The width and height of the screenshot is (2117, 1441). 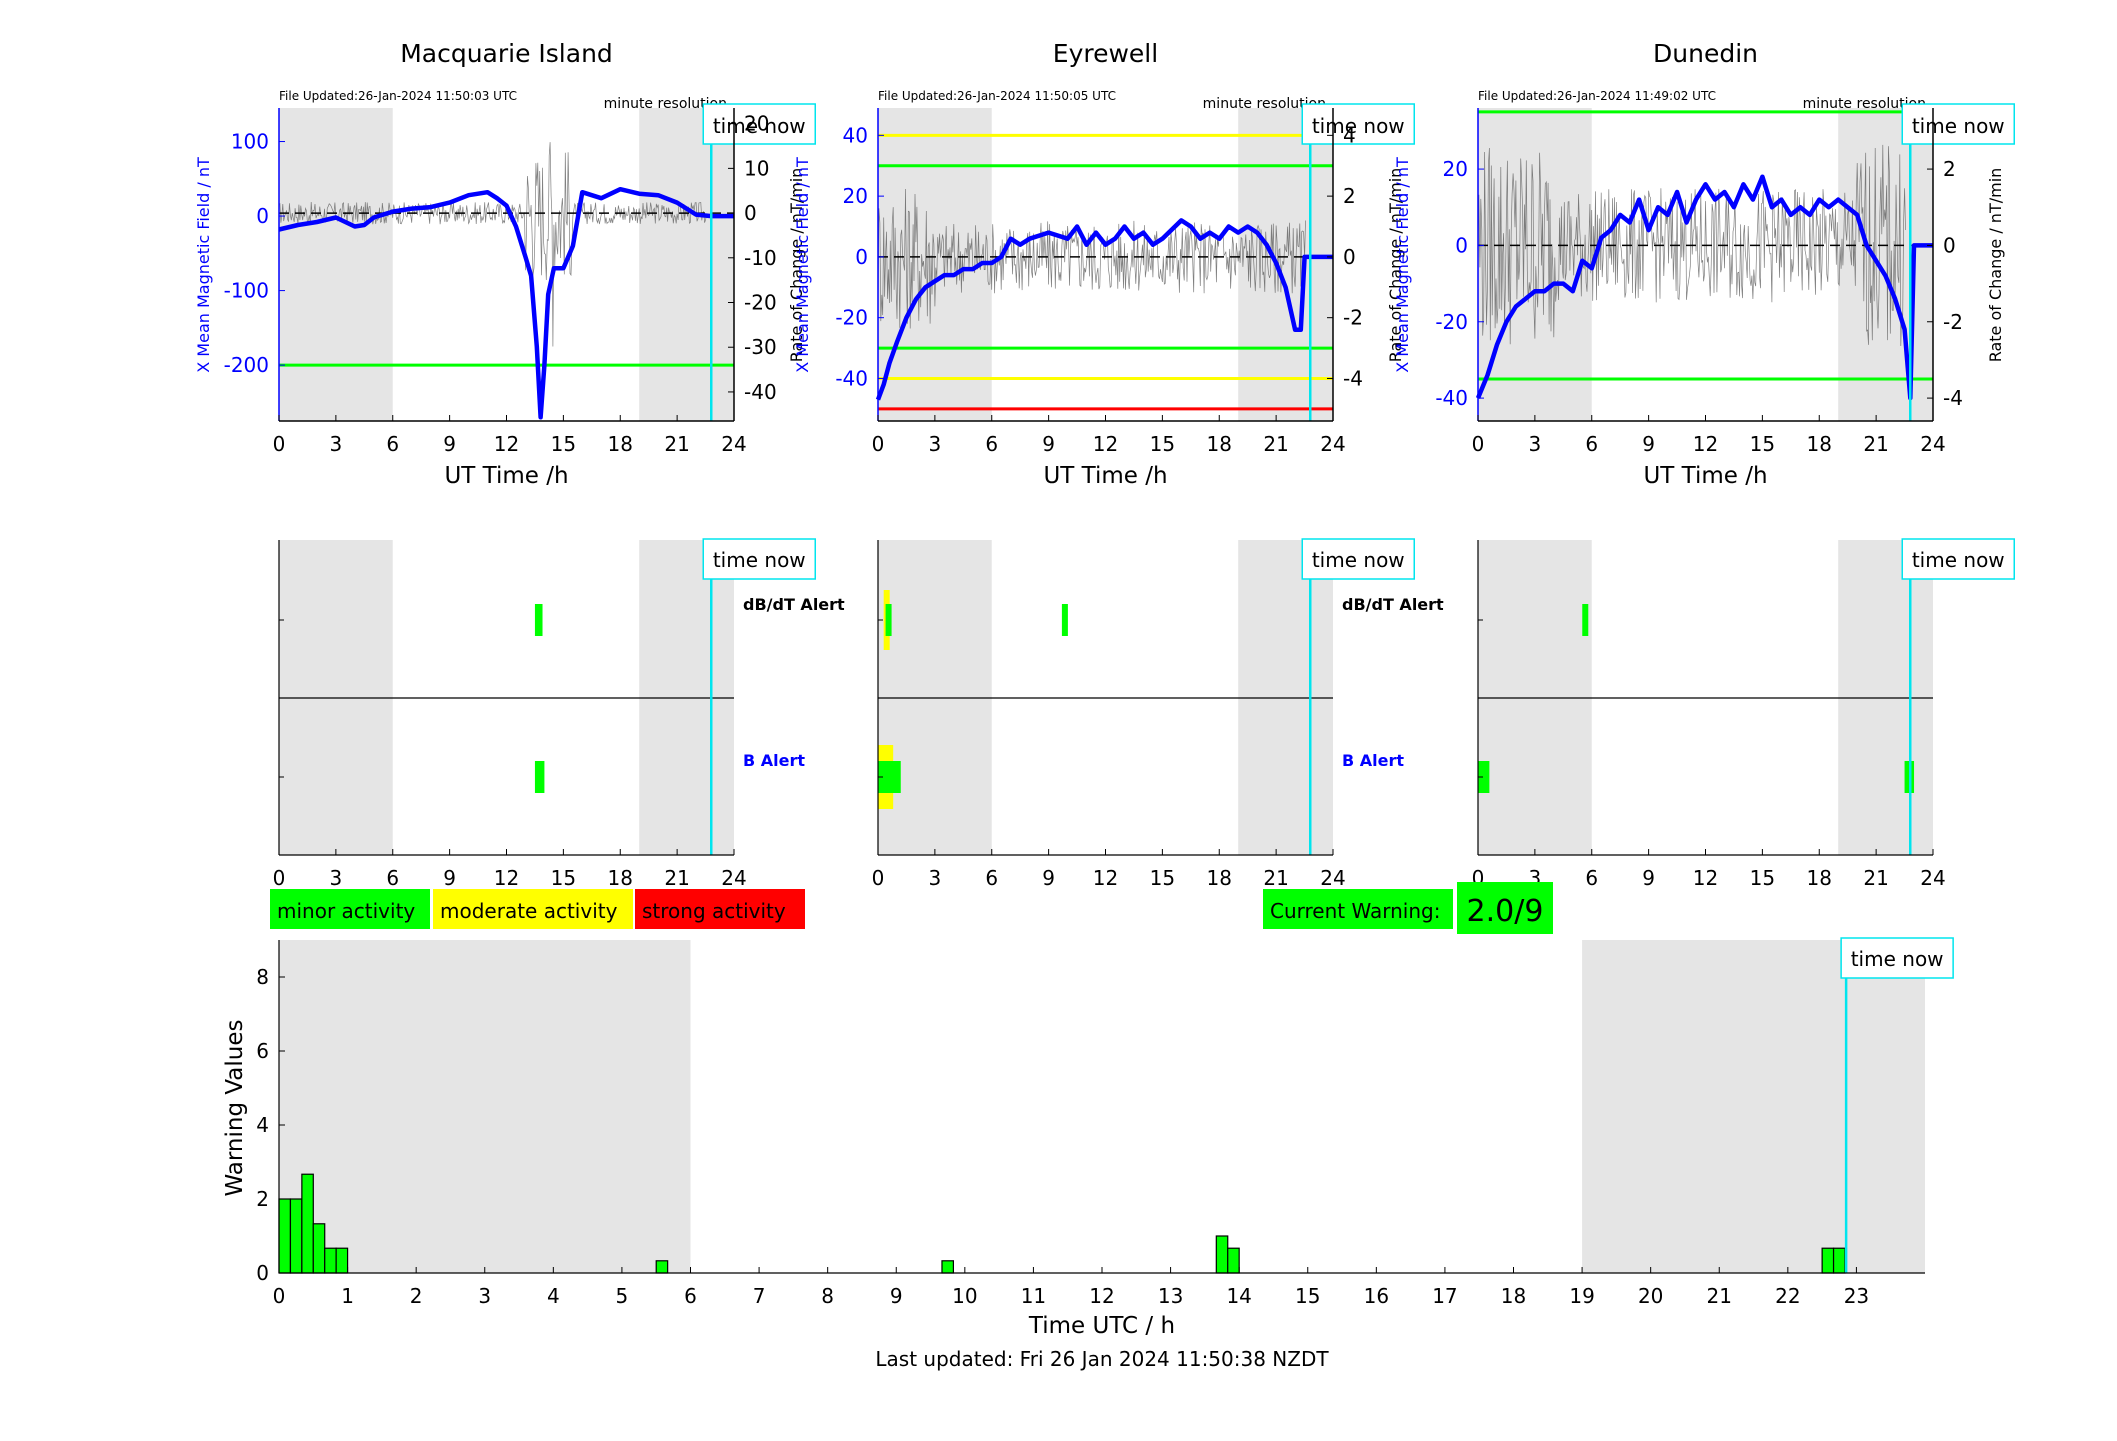 What do you see at coordinates (1170, 1296) in the screenshot?
I see `x-tick-label: 13` at bounding box center [1170, 1296].